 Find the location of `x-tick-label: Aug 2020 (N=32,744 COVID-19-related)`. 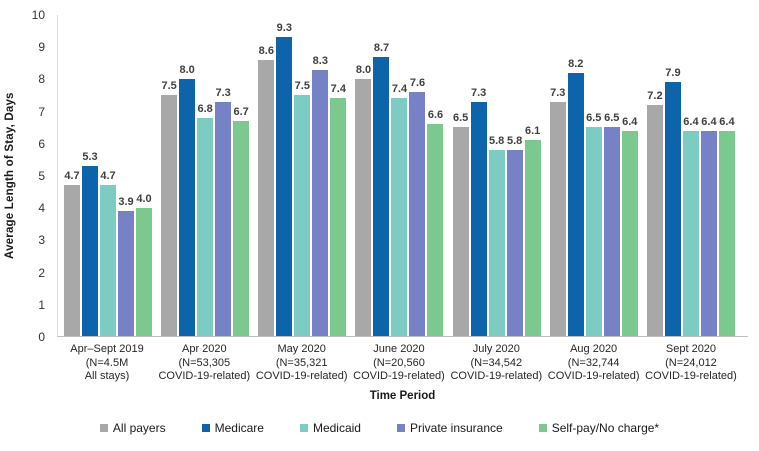

x-tick-label: Aug 2020 (N=32,744 COVID-19-related) is located at coordinates (593, 363).